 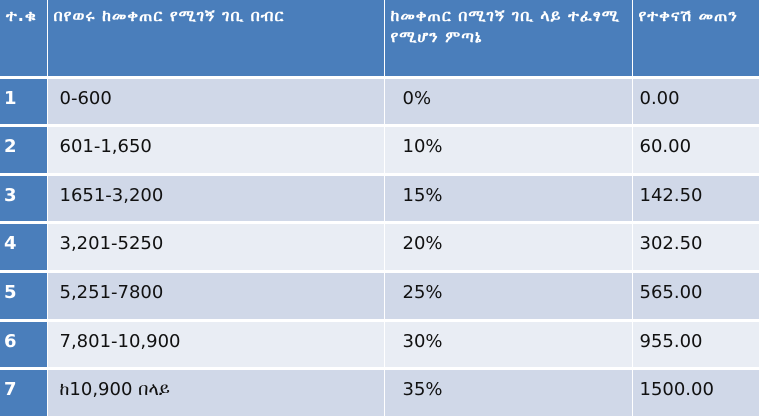 I want to click on tax-rate: 10%, so click(x=507, y=150).